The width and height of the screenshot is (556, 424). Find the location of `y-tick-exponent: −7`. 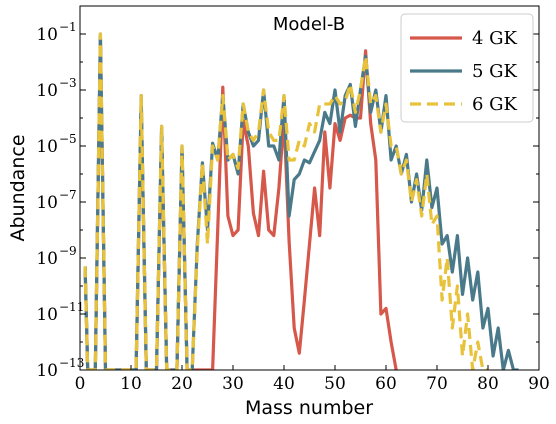

y-tick-exponent: −7 is located at coordinates (68, 195).